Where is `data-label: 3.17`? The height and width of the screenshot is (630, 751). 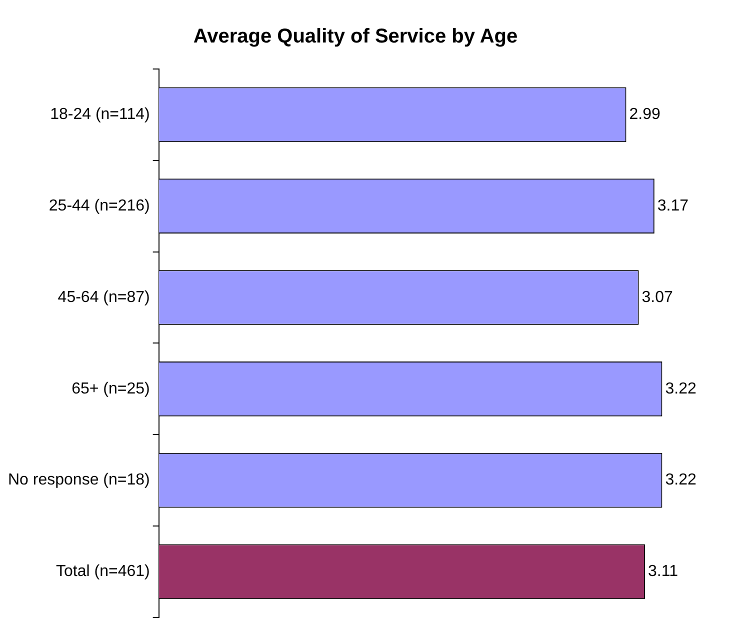 data-label: 3.17 is located at coordinates (673, 206).